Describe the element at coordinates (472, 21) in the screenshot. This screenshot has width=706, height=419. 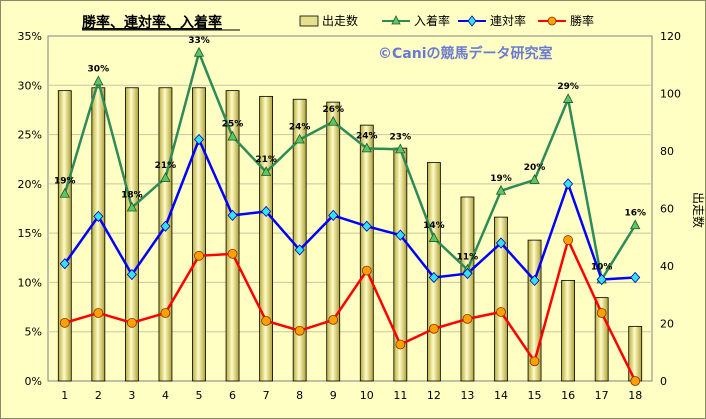
I see `legend-marker-diamond` at that location.